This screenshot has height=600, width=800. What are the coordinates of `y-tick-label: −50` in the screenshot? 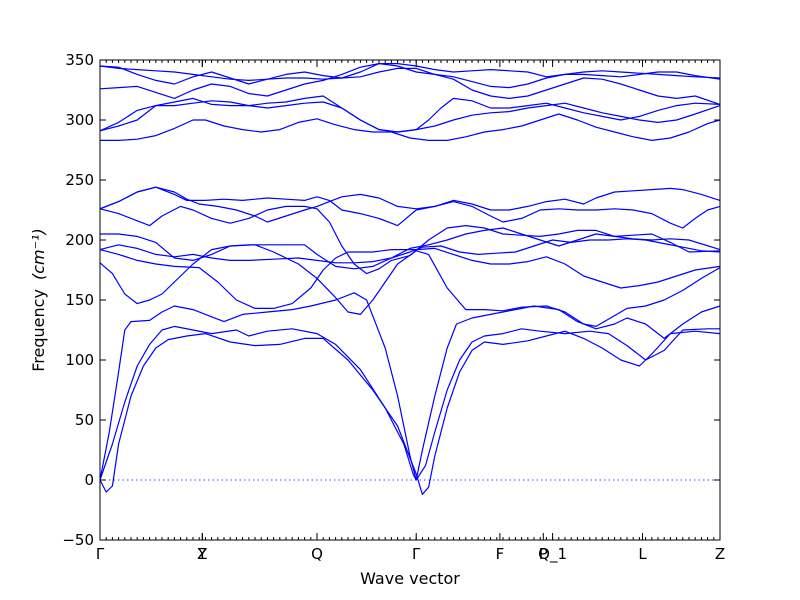 It's located at (78, 540).